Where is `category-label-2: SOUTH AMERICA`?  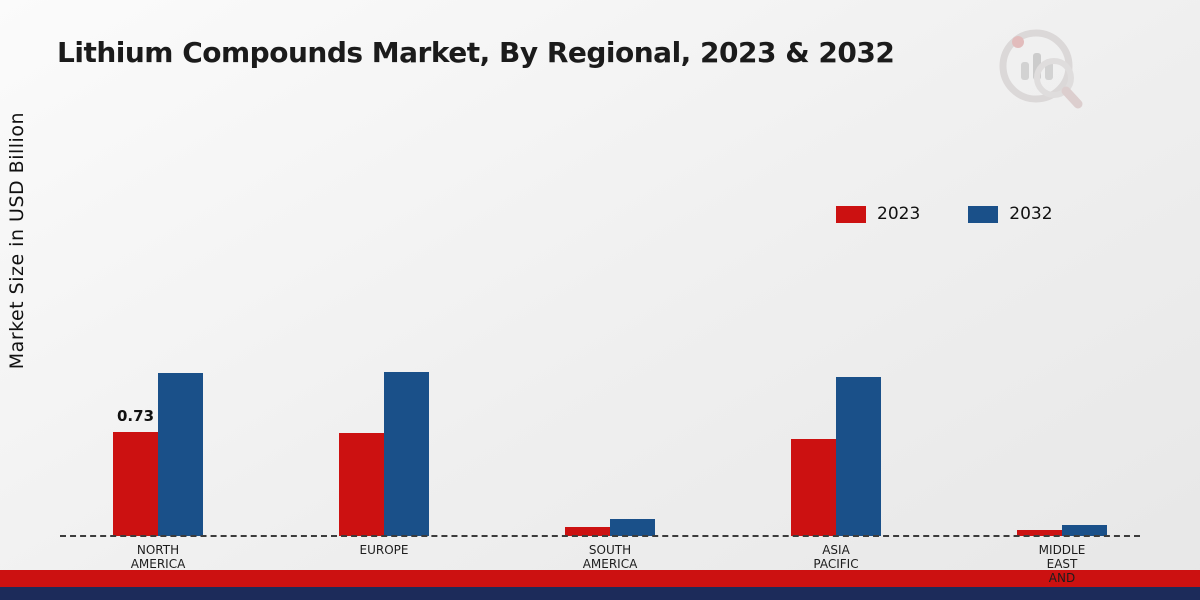
category-label-2: SOUTH AMERICA is located at coordinates (610, 557).